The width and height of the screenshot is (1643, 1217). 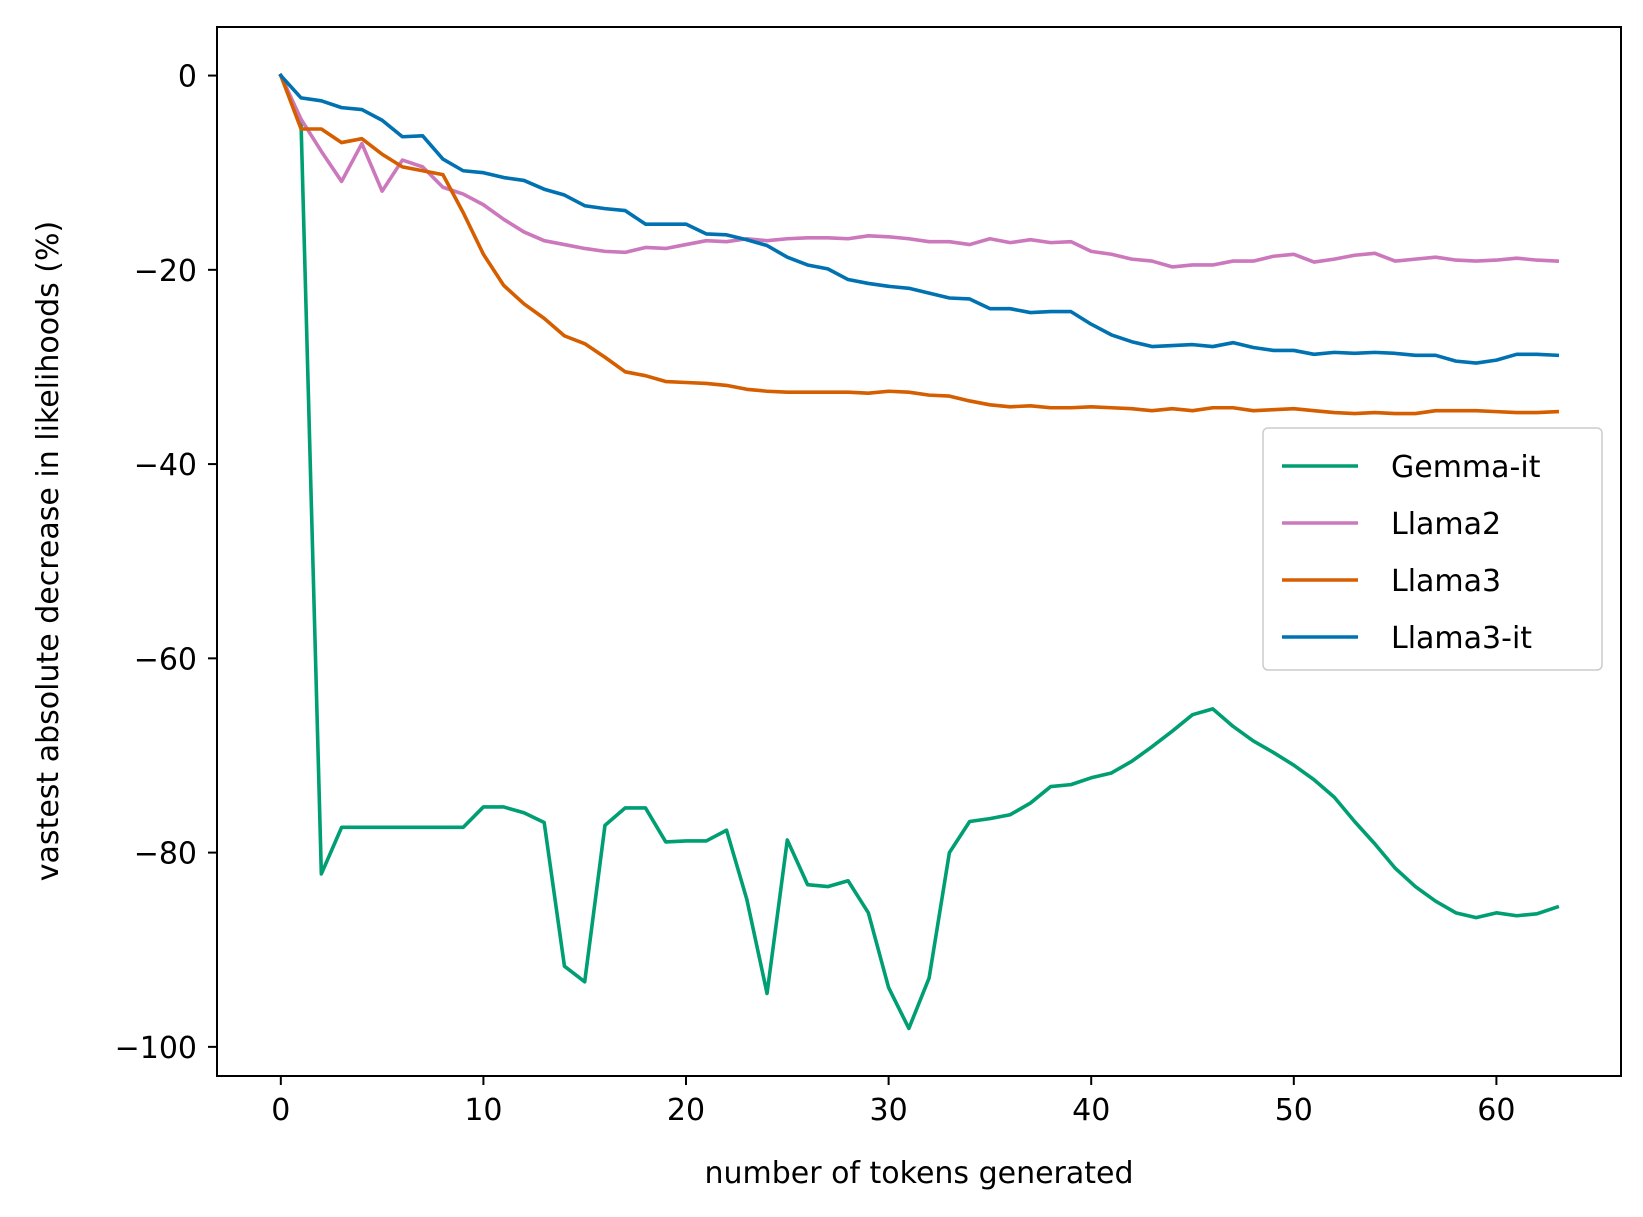 I want to click on x-tick-label: 30, so click(x=889, y=1110).